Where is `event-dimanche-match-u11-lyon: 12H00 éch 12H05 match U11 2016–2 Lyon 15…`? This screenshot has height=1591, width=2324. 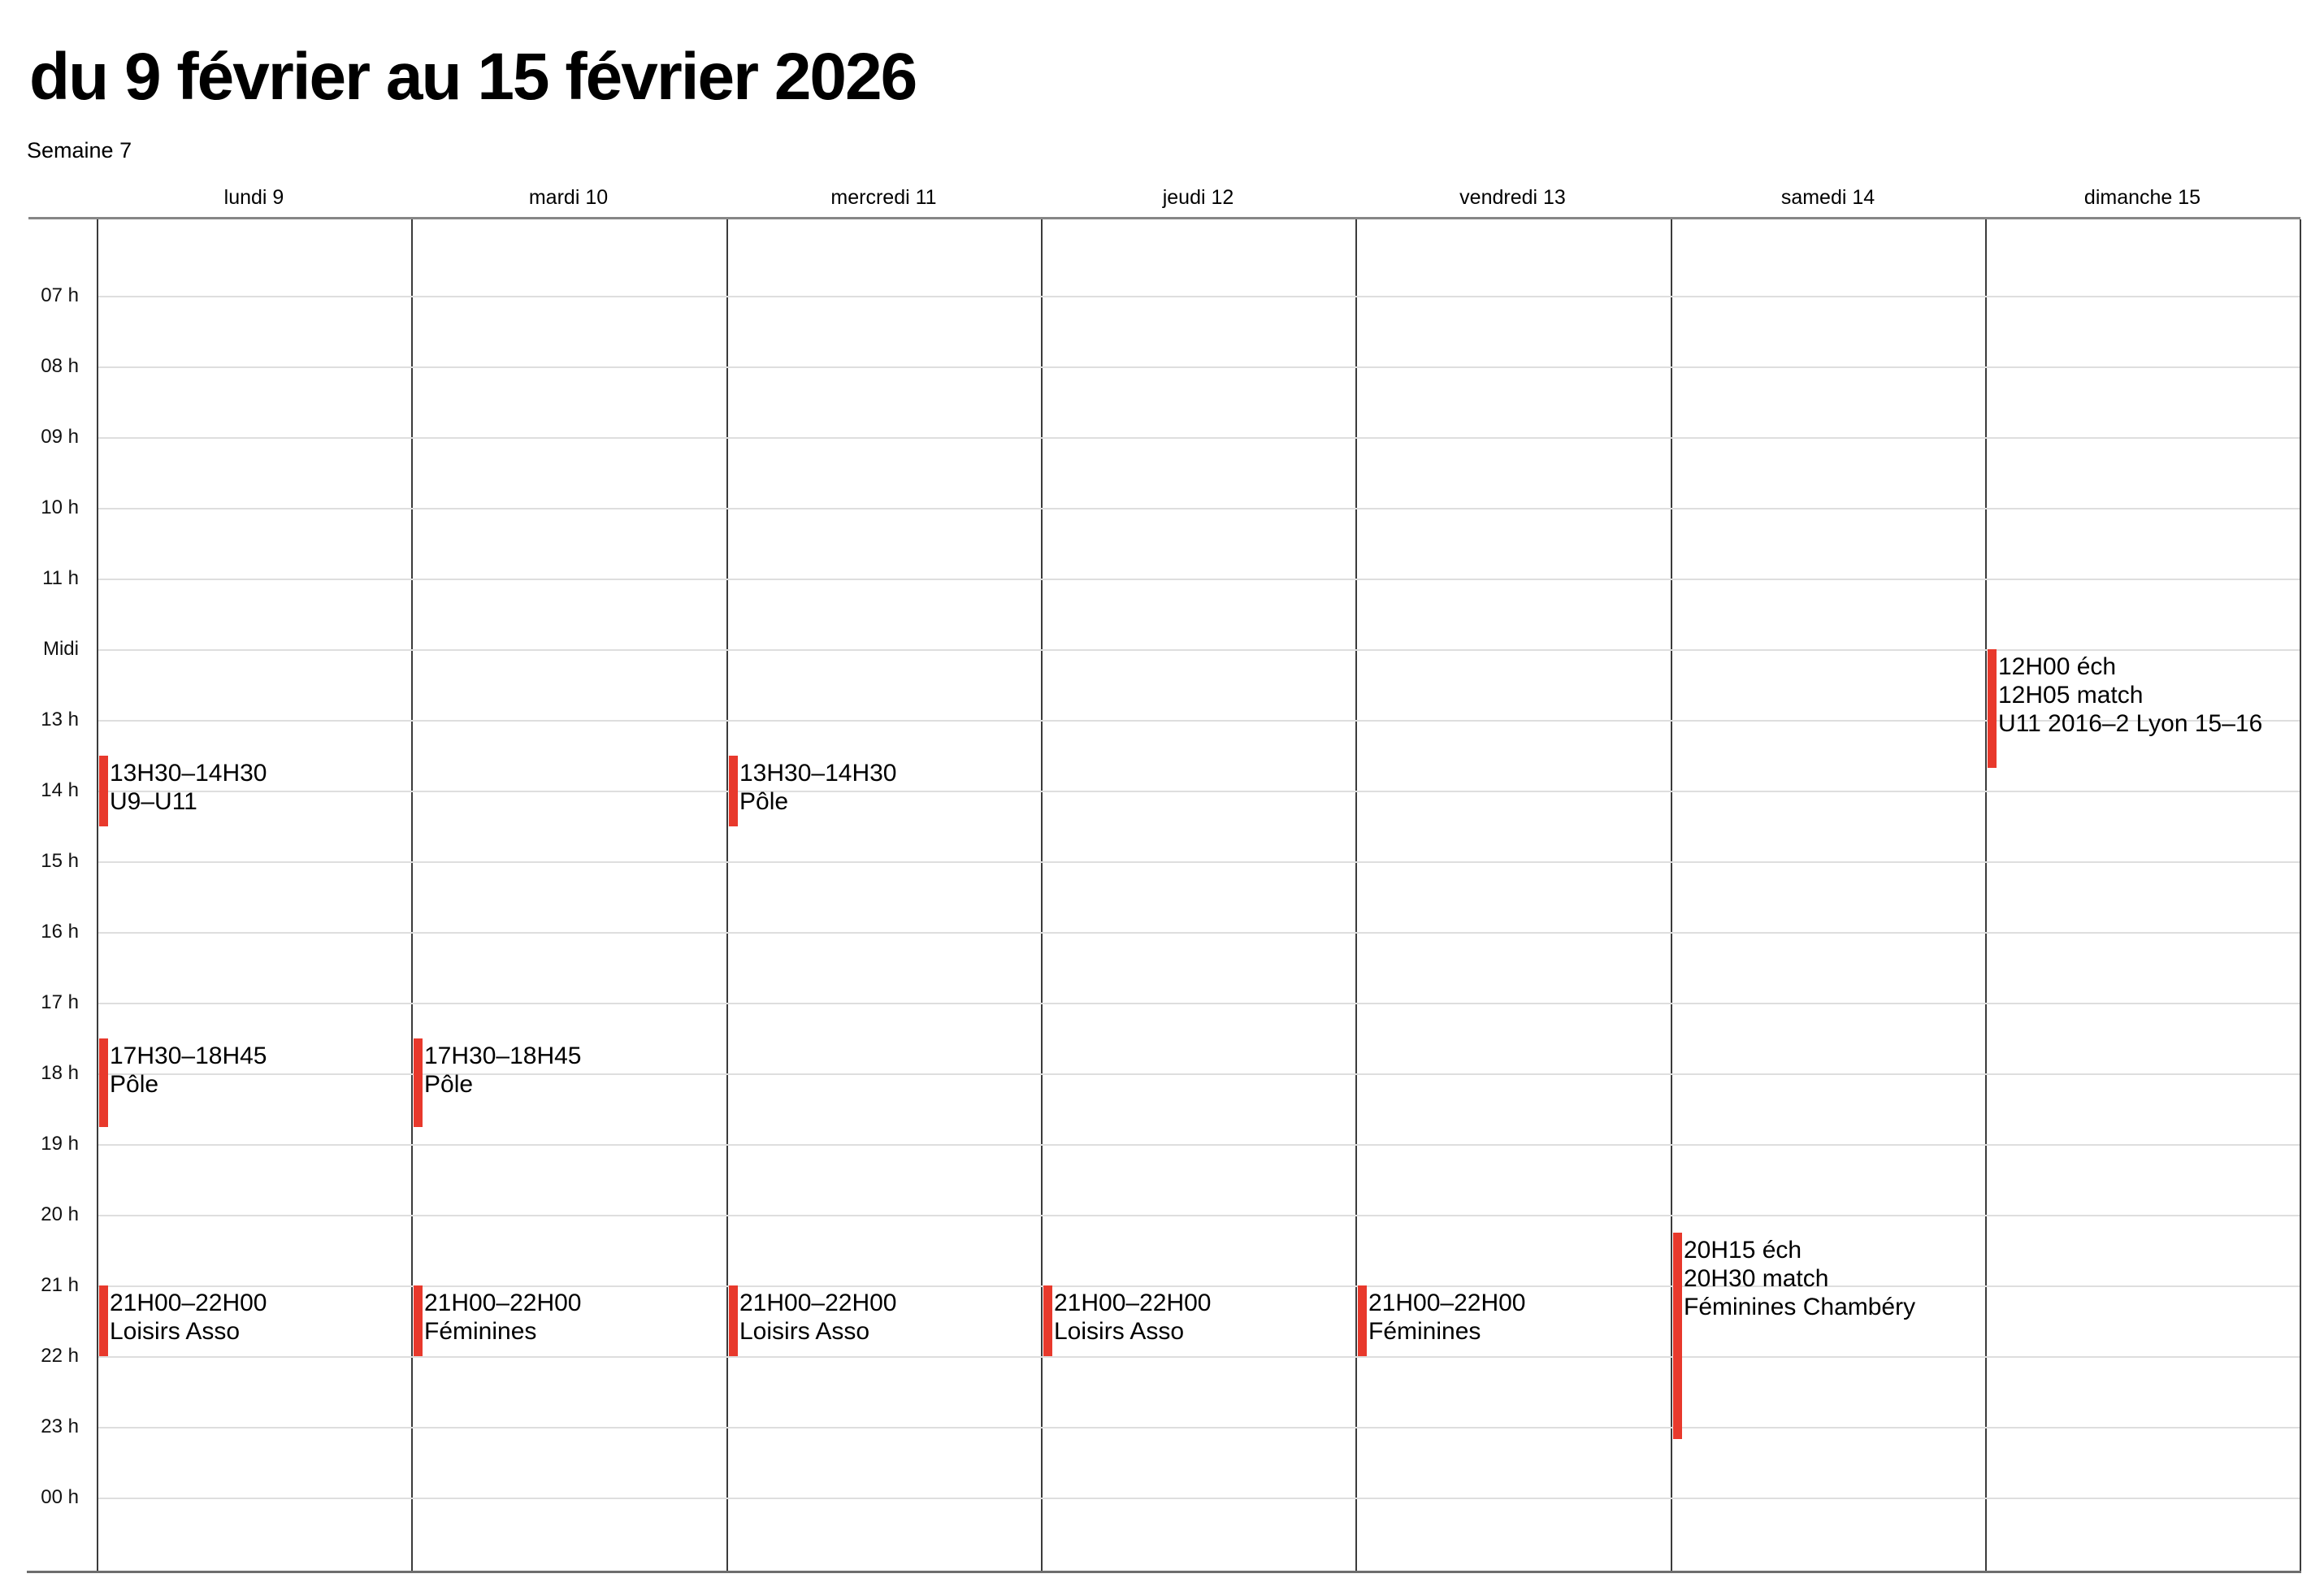 event-dimanche-match-u11-lyon: 12H00 éch 12H05 match U11 2016–2 Lyon 15… is located at coordinates (2142, 708).